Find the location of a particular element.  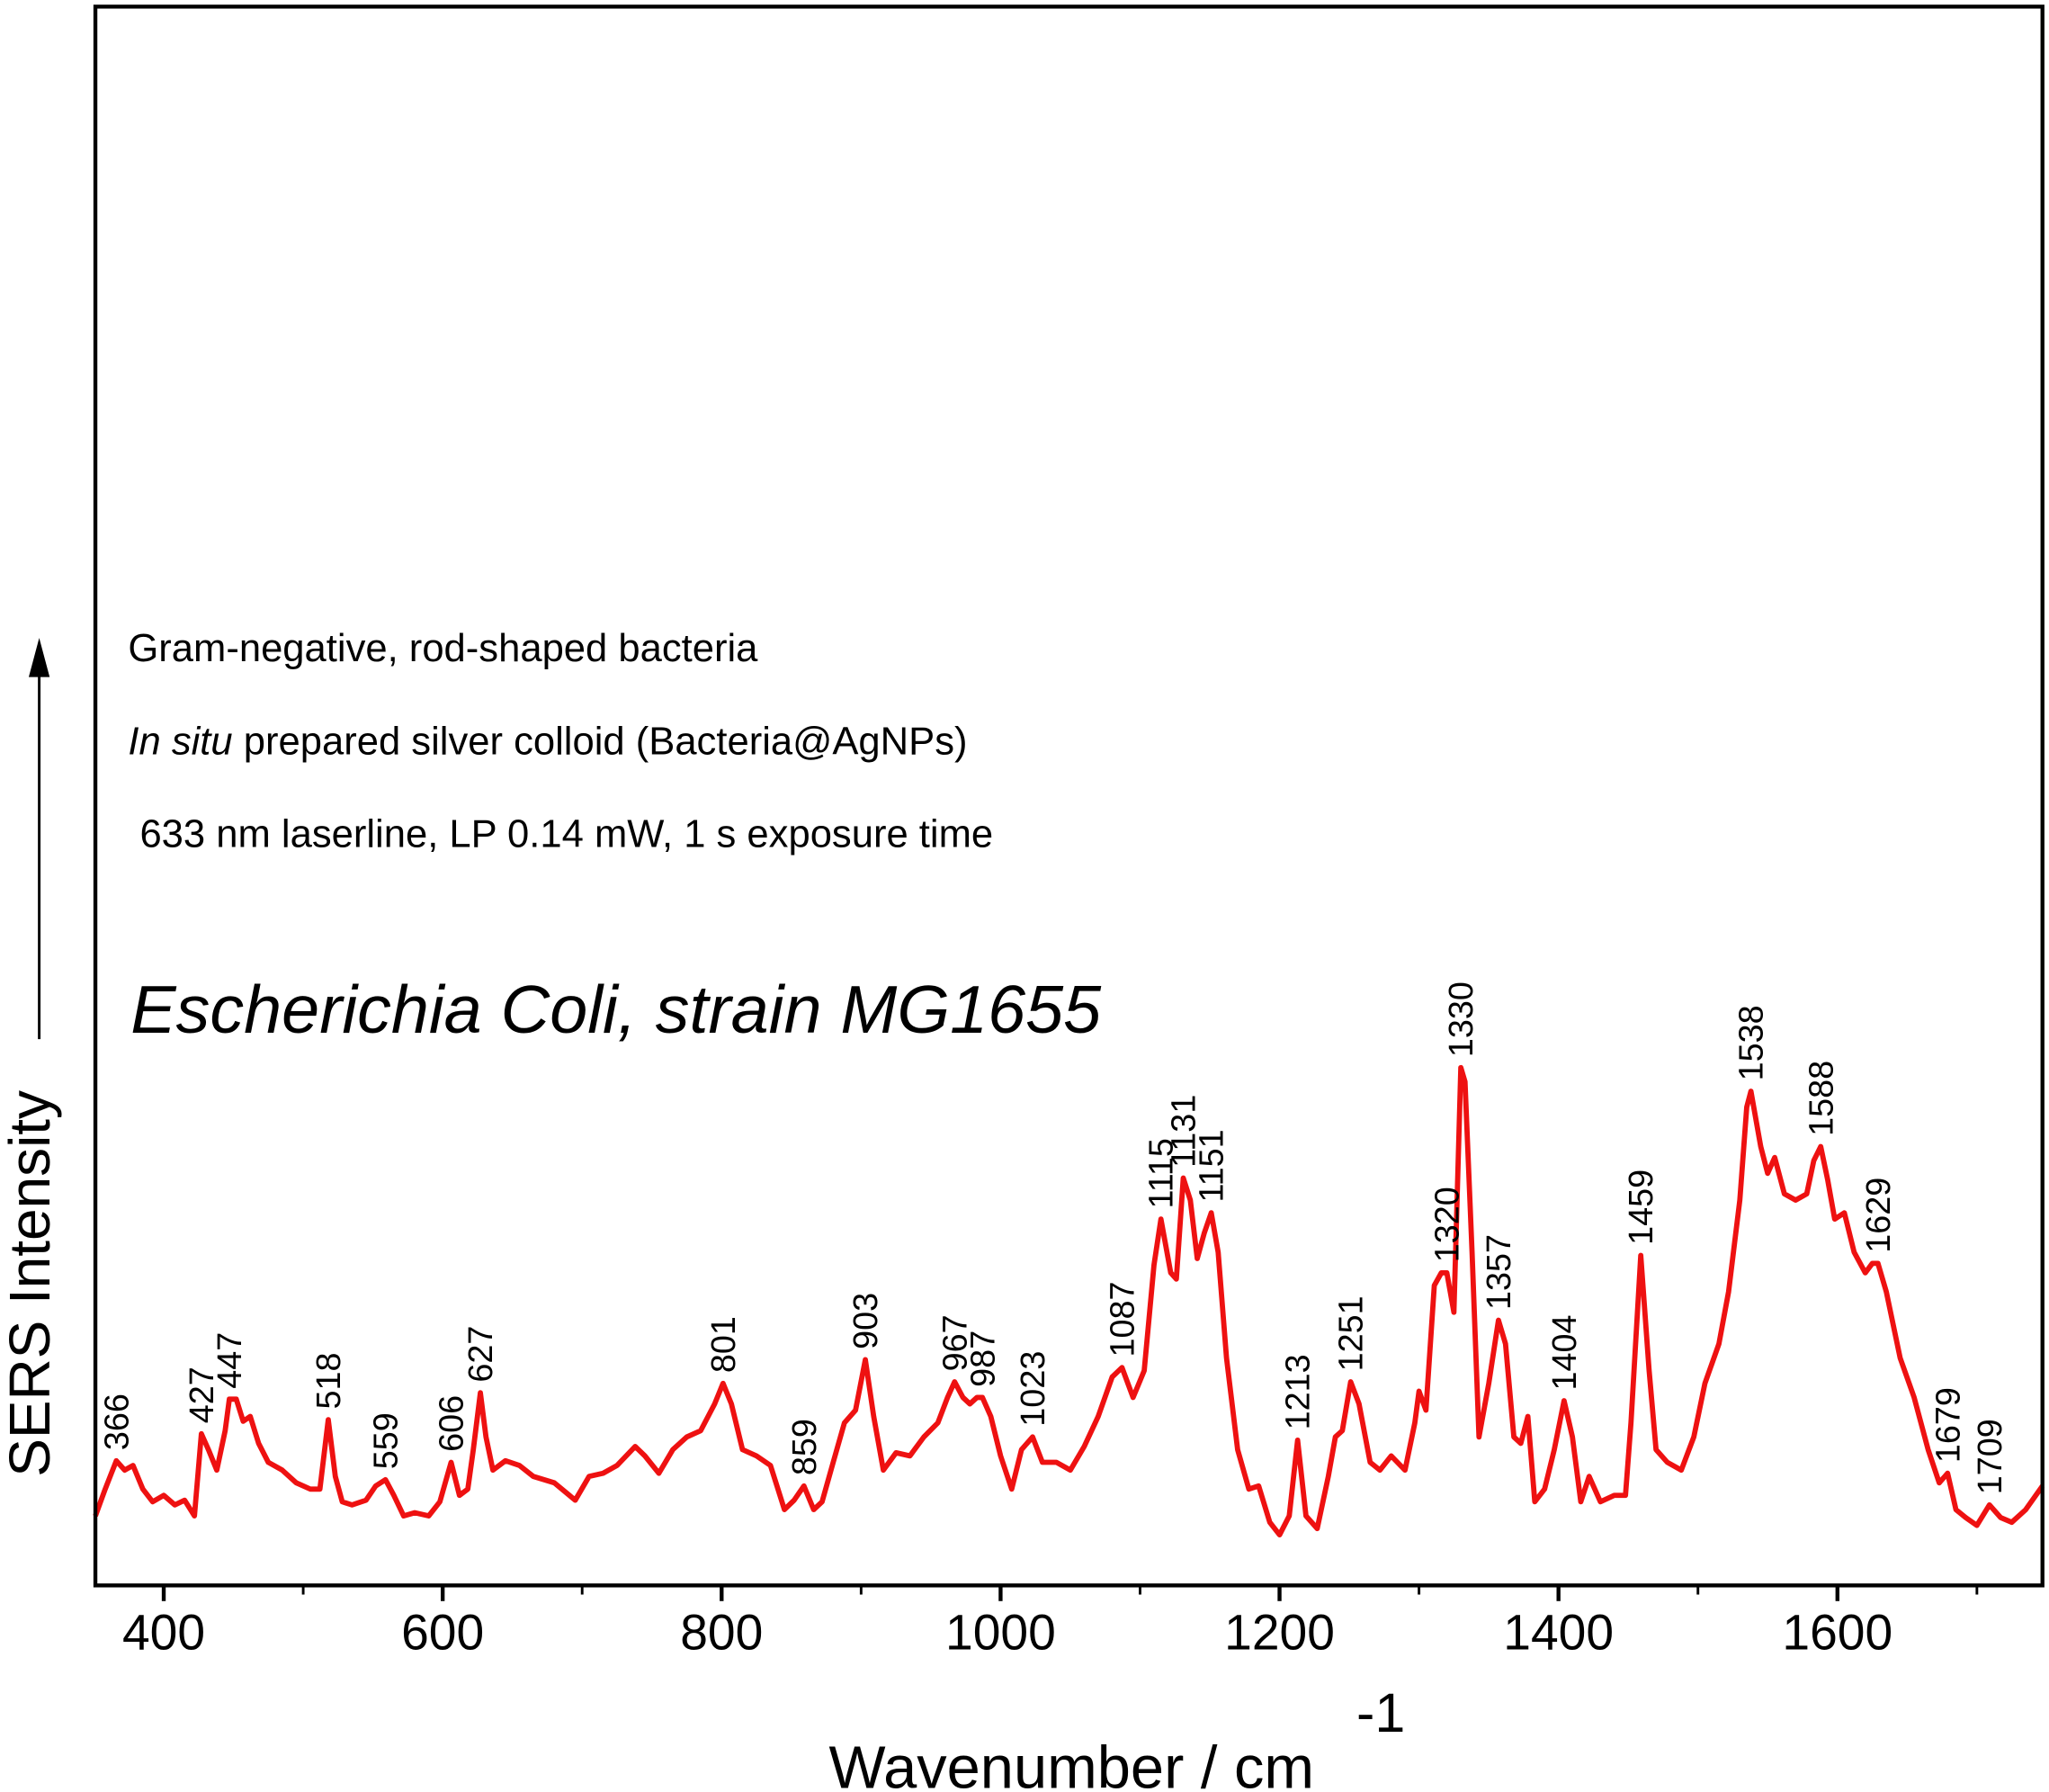

peak-label: 1115 is located at coordinates (1162, 1173).